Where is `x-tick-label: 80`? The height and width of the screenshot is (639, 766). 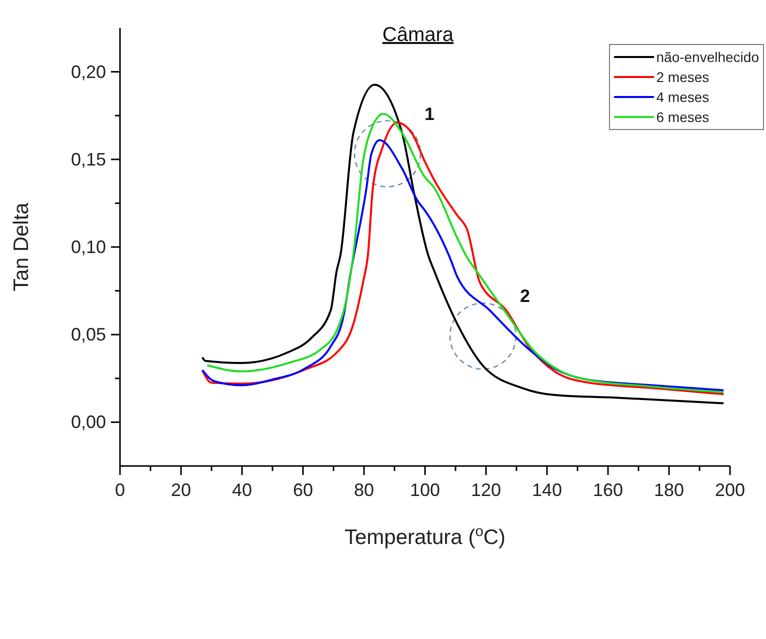 x-tick-label: 80 is located at coordinates (364, 490).